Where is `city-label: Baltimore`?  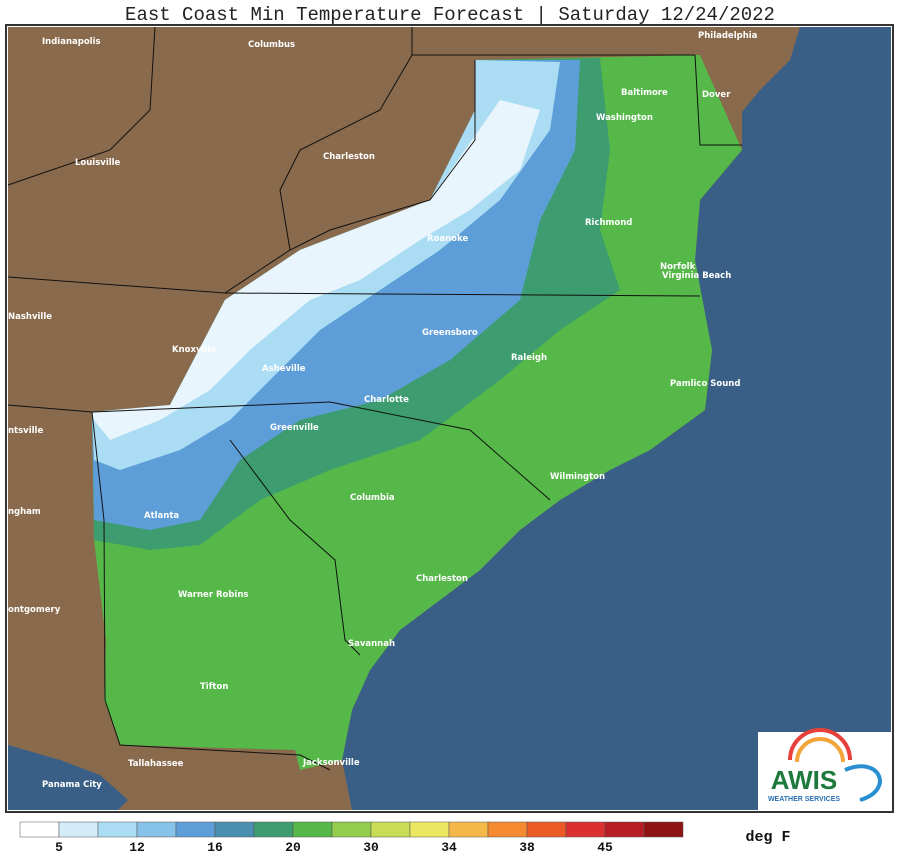 city-label: Baltimore is located at coordinates (644, 93).